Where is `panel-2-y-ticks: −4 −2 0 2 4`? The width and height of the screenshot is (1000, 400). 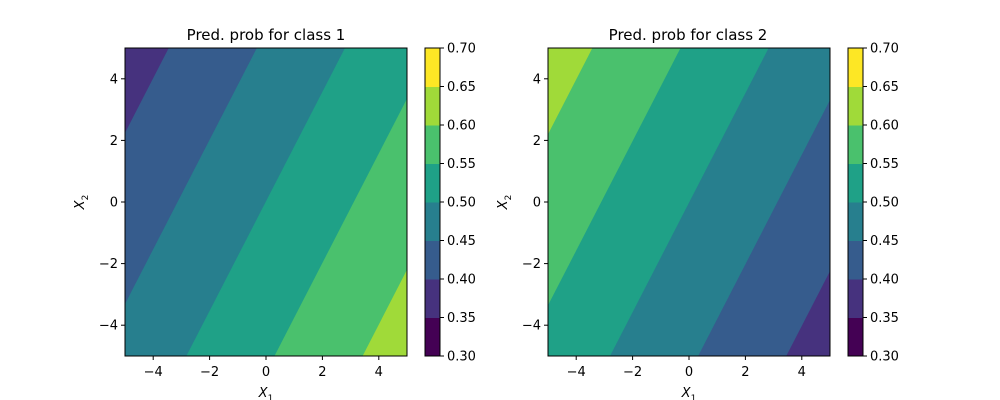 panel-2-y-ticks: −4 −2 0 2 4 is located at coordinates (535, 203).